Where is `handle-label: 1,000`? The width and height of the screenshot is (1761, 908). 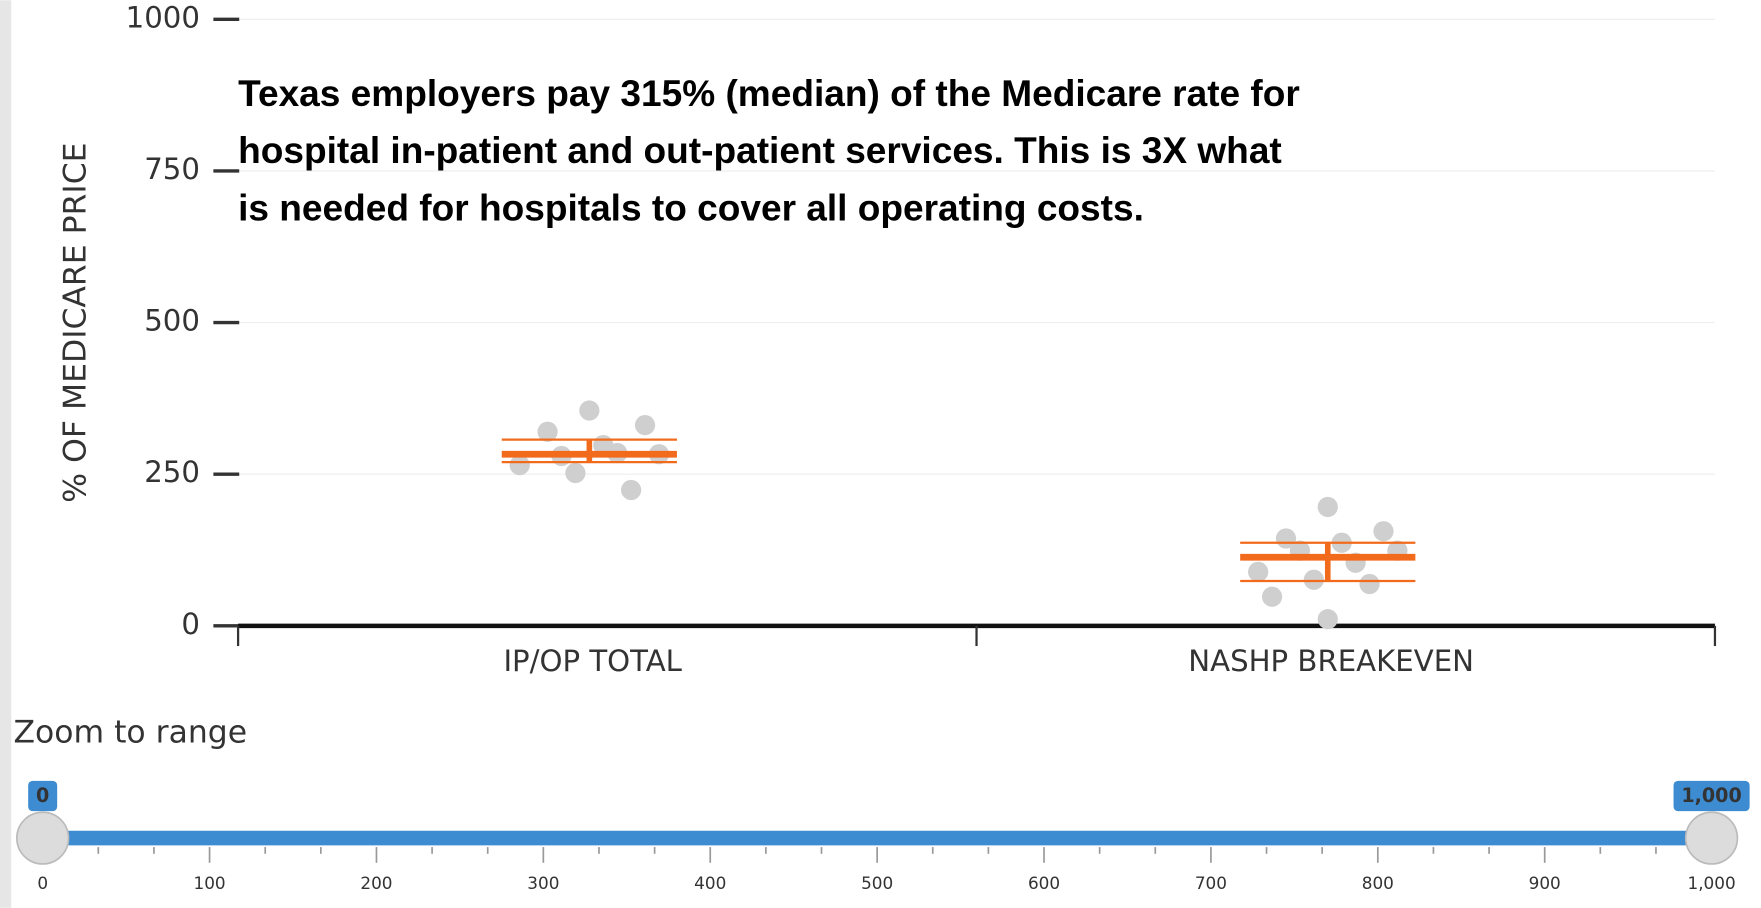
handle-label: 1,000 is located at coordinates (1711, 795).